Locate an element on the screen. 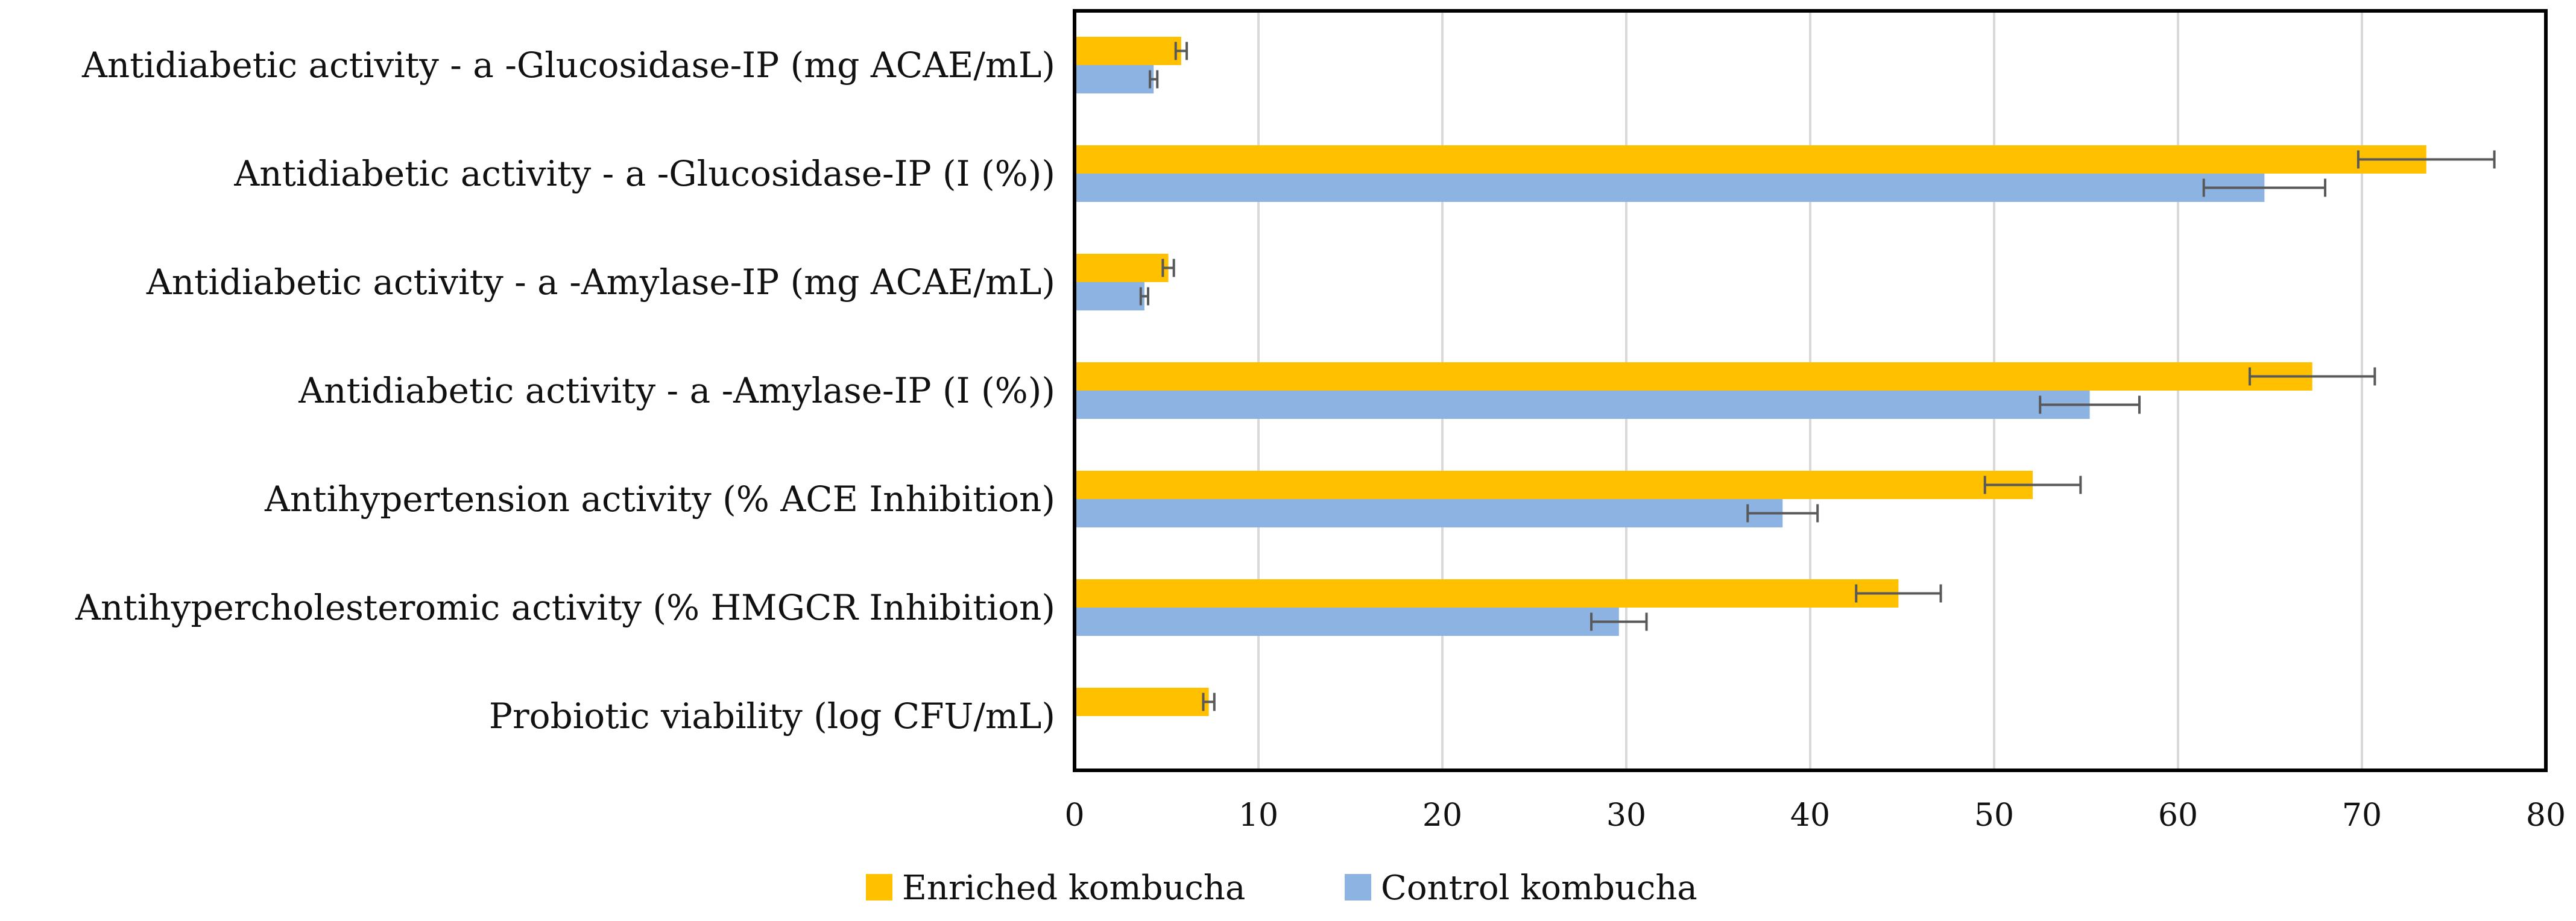 Image resolution: width=2576 pixels, height=921 pixels. legend-label-control: Control kombucha is located at coordinates (1539, 889).